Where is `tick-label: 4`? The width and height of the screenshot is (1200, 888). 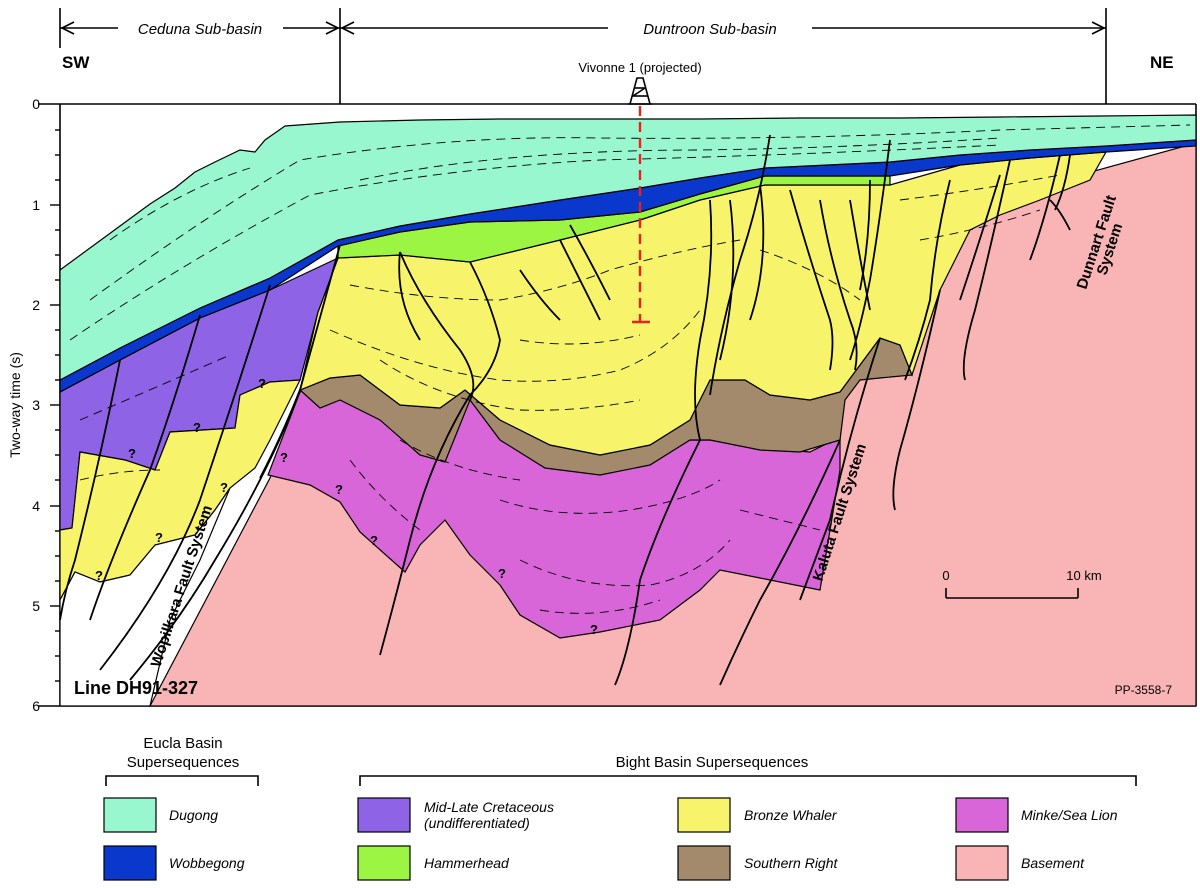
tick-label: 4 is located at coordinates (36, 506).